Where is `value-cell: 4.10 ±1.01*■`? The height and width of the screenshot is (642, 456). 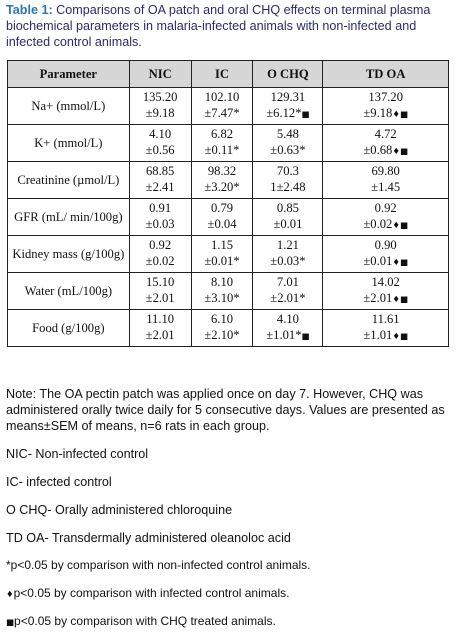
value-cell: 4.10 ±1.01*■ is located at coordinates (288, 328).